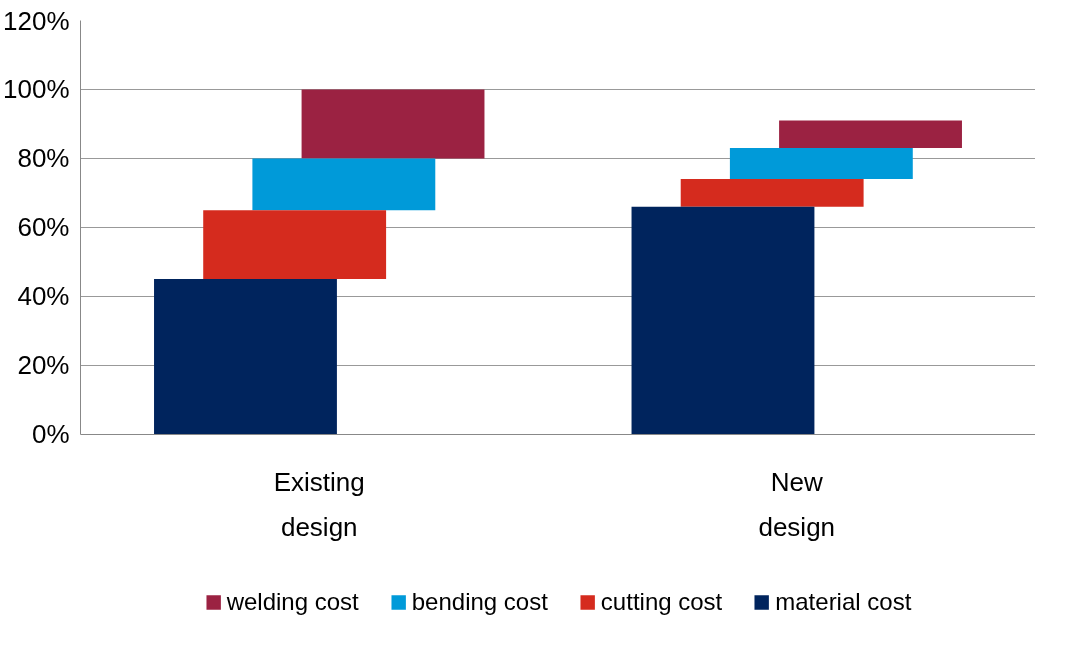  I want to click on y-tick-label: 60%, so click(43, 227).